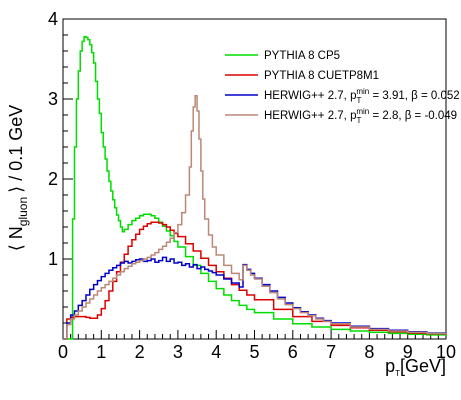 Image resolution: width=461 pixels, height=400 pixels. Describe the element at coordinates (369, 352) in the screenshot. I see `x-tick-label: 8` at that location.